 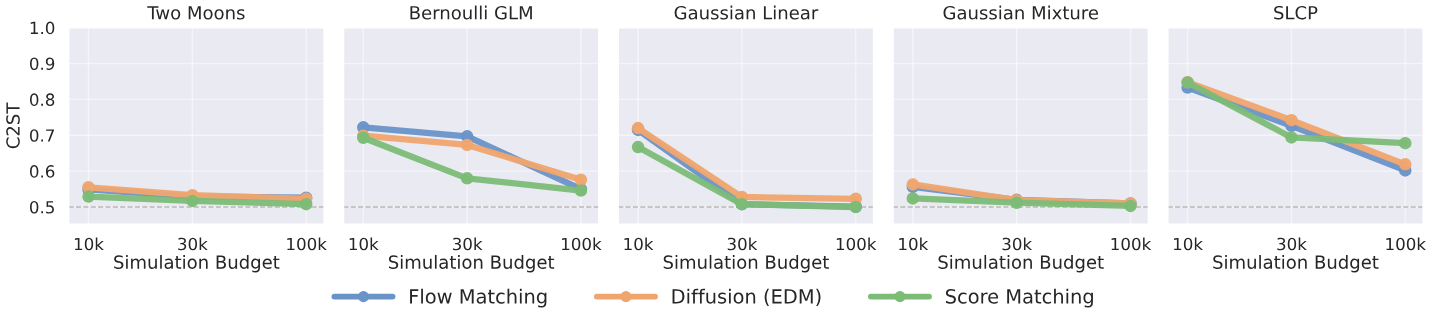 What do you see at coordinates (1296, 12) in the screenshot?
I see `chart-title: SLCP` at bounding box center [1296, 12].